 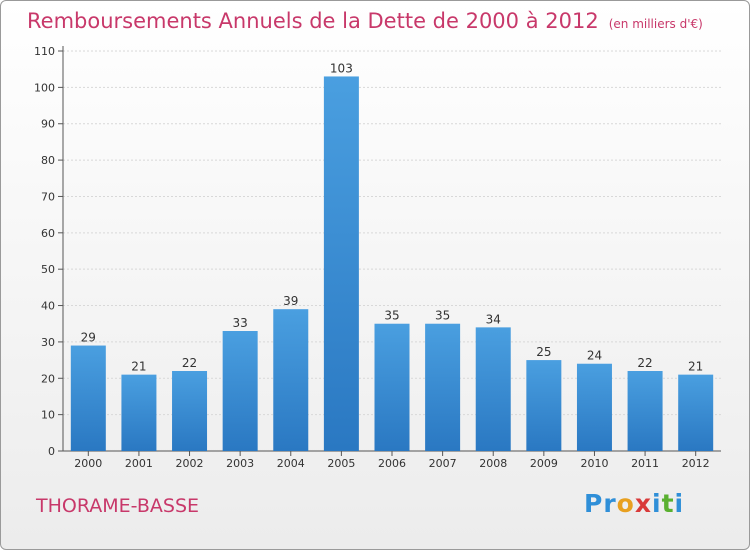 I want to click on proxiti-logo: Proxiti, so click(x=634, y=503).